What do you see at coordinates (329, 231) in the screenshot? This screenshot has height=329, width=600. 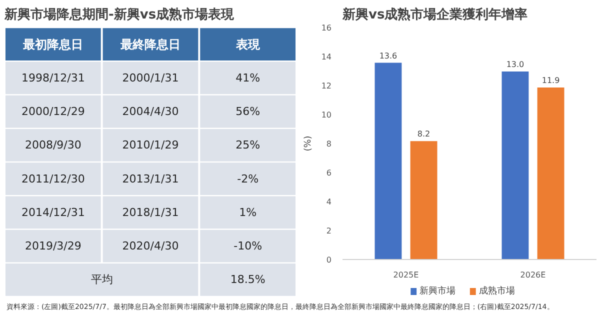 I see `y-tick-label: 2` at bounding box center [329, 231].